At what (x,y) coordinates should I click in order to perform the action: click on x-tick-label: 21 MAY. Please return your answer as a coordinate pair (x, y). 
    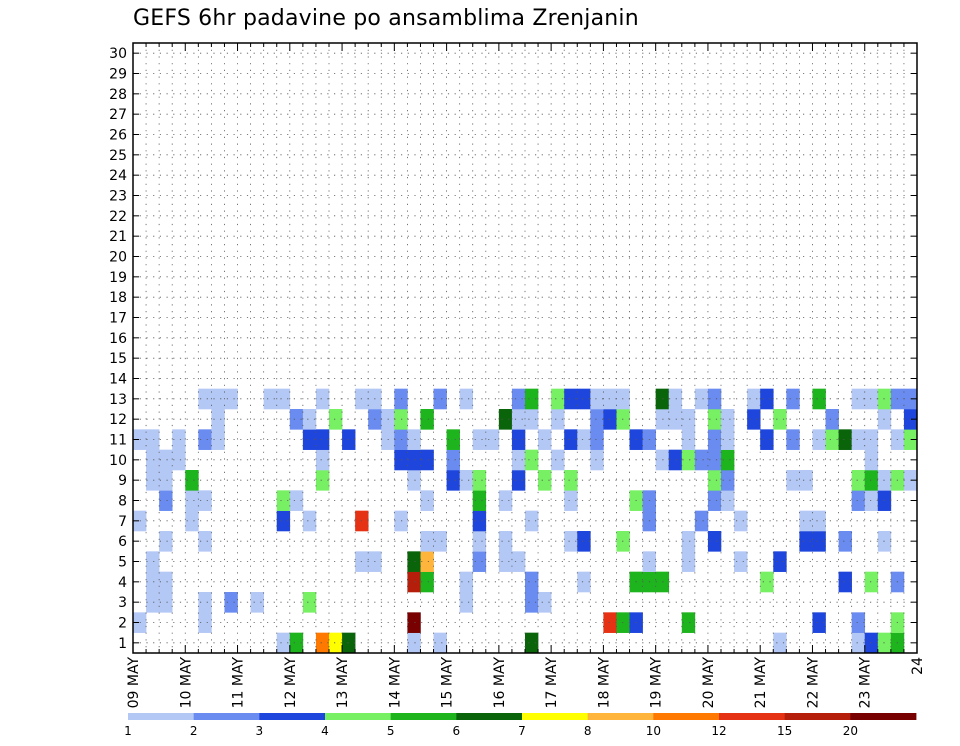
    Looking at the image, I should click on (761, 683).